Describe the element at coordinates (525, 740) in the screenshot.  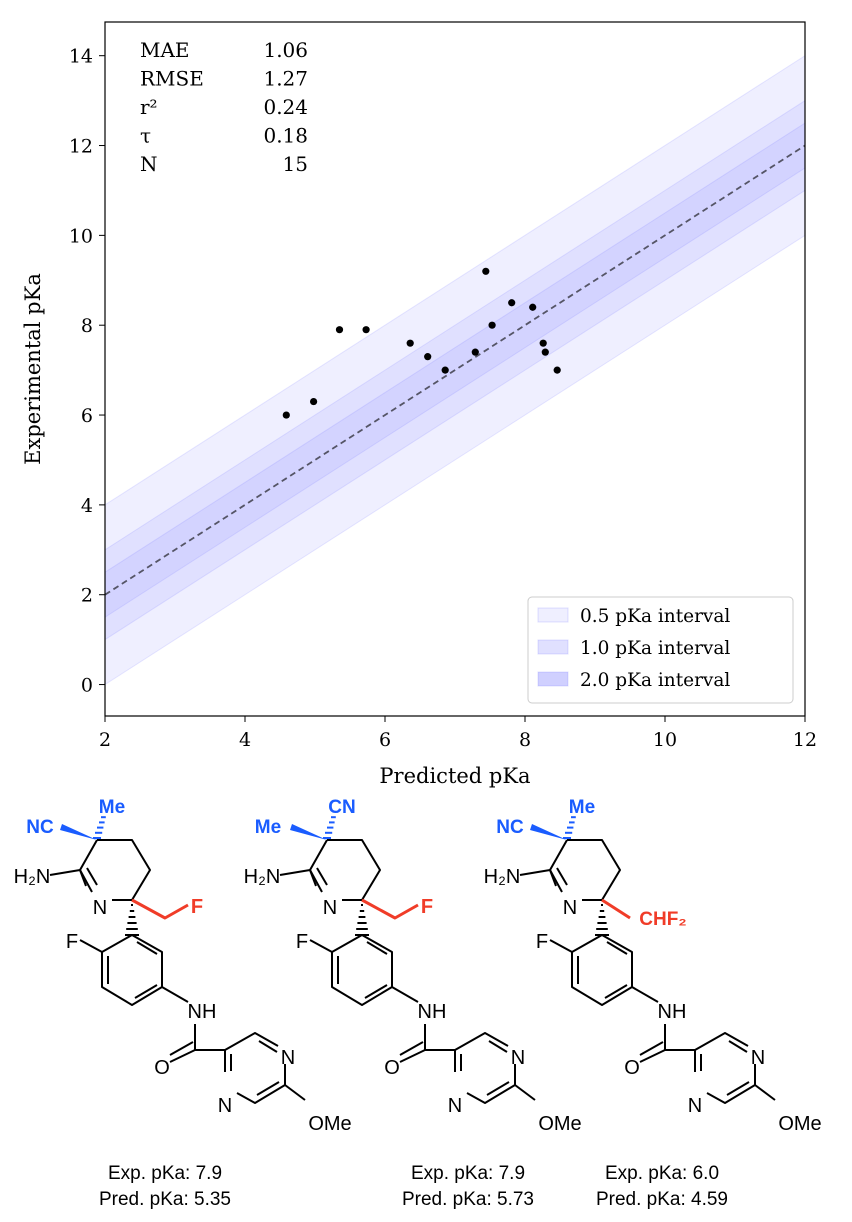
I see `x-tick-label: 8` at that location.